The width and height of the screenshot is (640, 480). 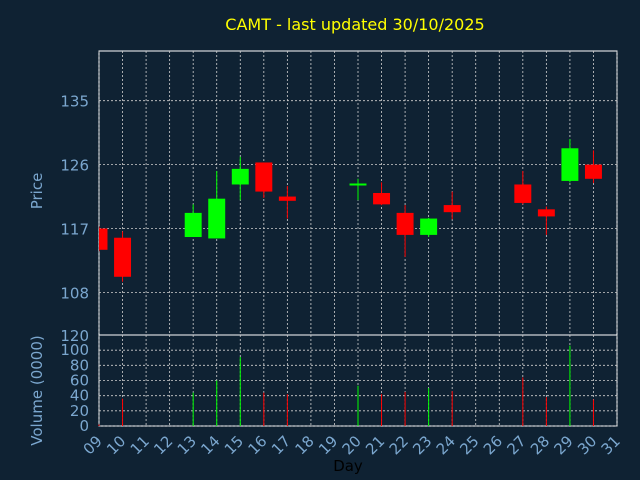 I want to click on volume-top-label: 120, so click(x=74, y=336).